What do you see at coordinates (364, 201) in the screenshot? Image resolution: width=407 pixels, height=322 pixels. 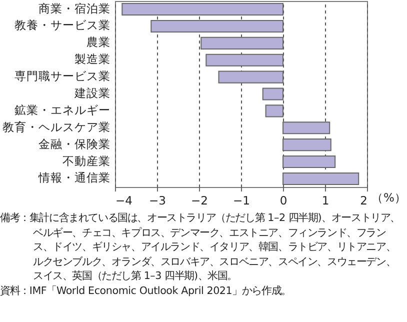 I see `x-tick-label: 2` at bounding box center [364, 201].